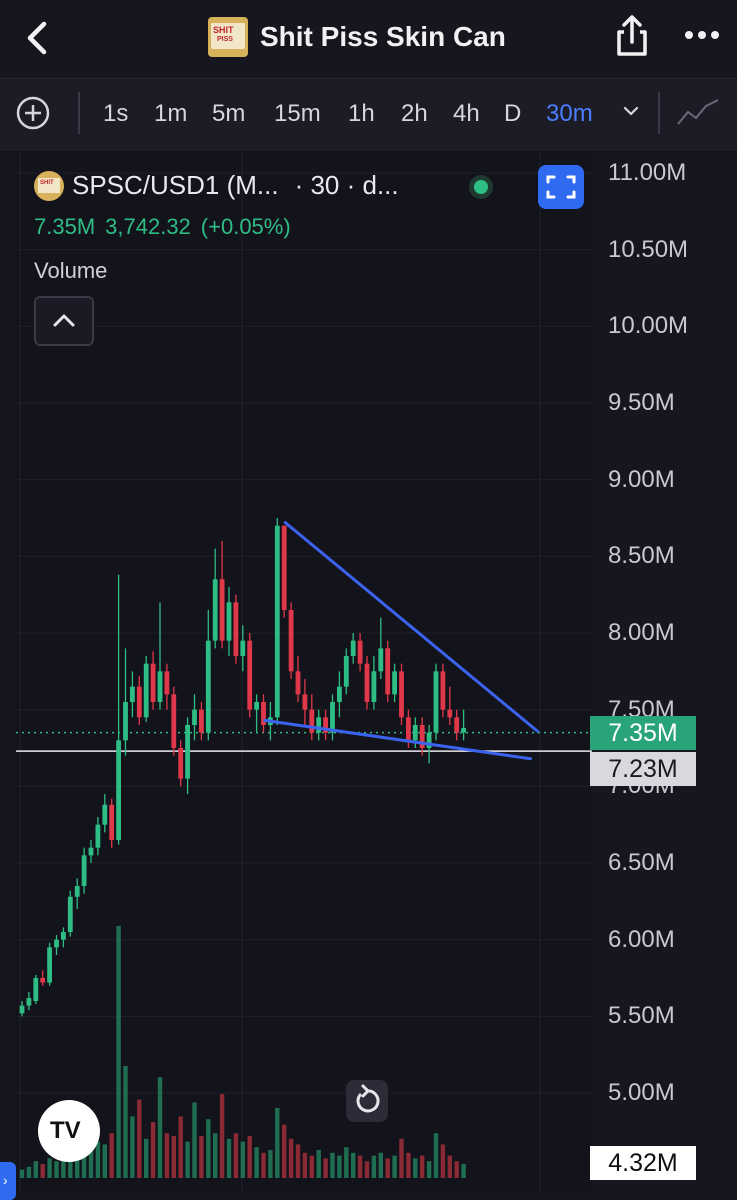 The height and width of the screenshot is (1200, 737). Describe the element at coordinates (466, 113) in the screenshot. I see `tab-4h: 4h` at that location.